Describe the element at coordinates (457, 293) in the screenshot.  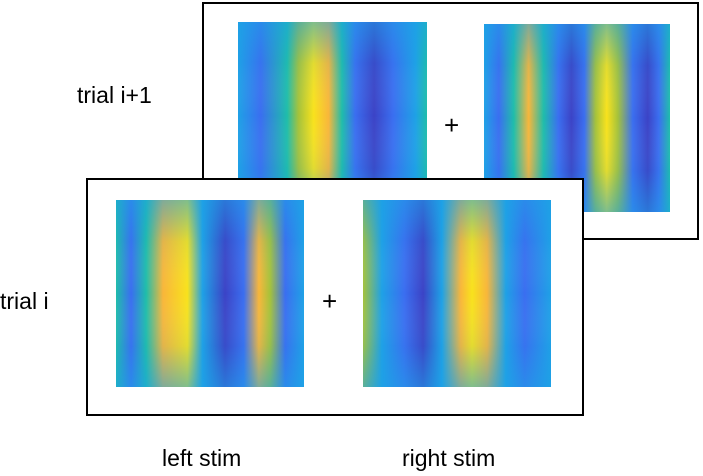
I see `trial-current-right-stimulus` at that location.